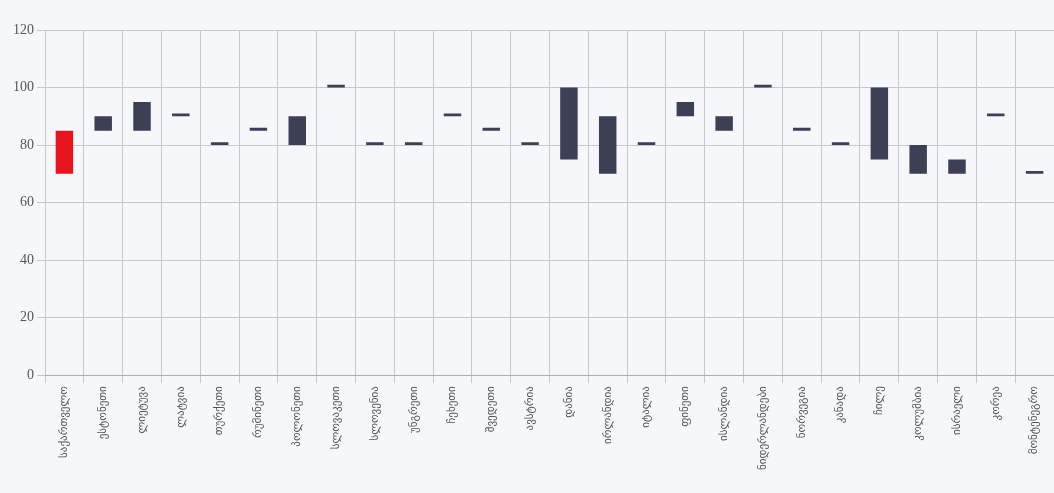 This screenshot has height=493, width=1054. Describe the element at coordinates (723, 413) in the screenshot. I see `x-tick-label: ისლანდია` at that location.